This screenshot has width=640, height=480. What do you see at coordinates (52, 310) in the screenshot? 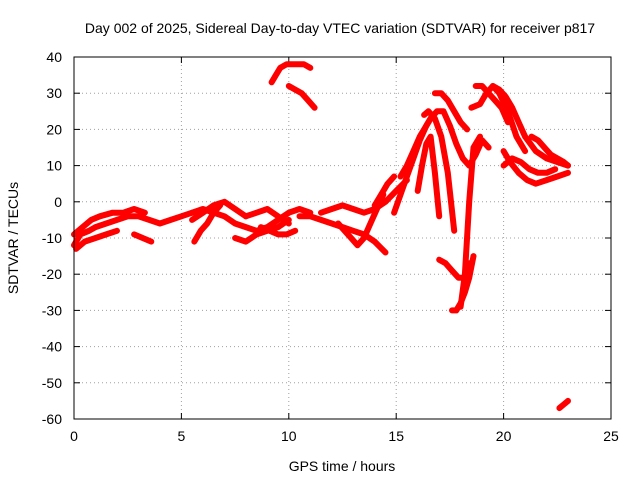
I see `y-tick-label: -30` at bounding box center [52, 310].